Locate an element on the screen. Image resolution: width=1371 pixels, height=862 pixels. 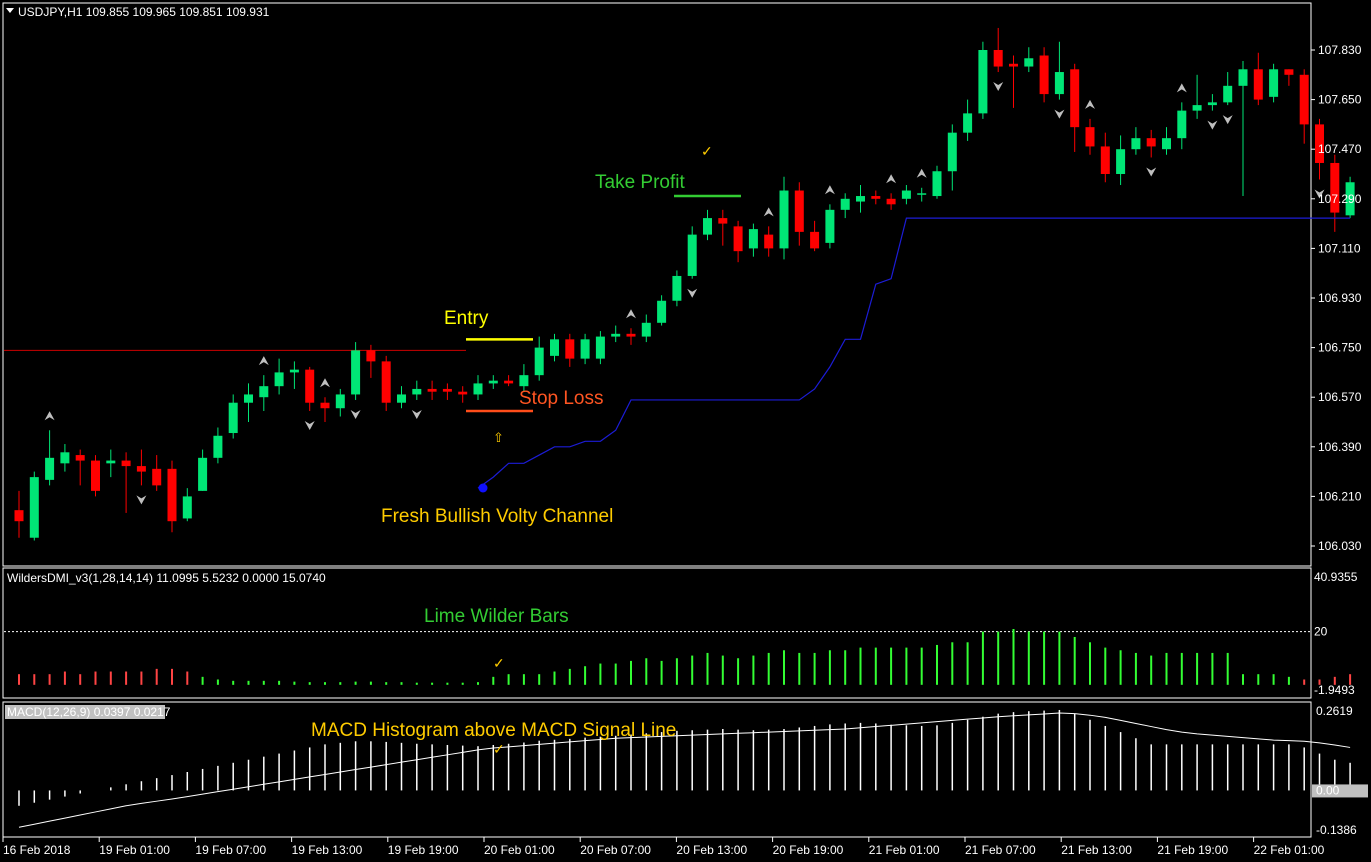
macd-signal-line is located at coordinates (684, 770).